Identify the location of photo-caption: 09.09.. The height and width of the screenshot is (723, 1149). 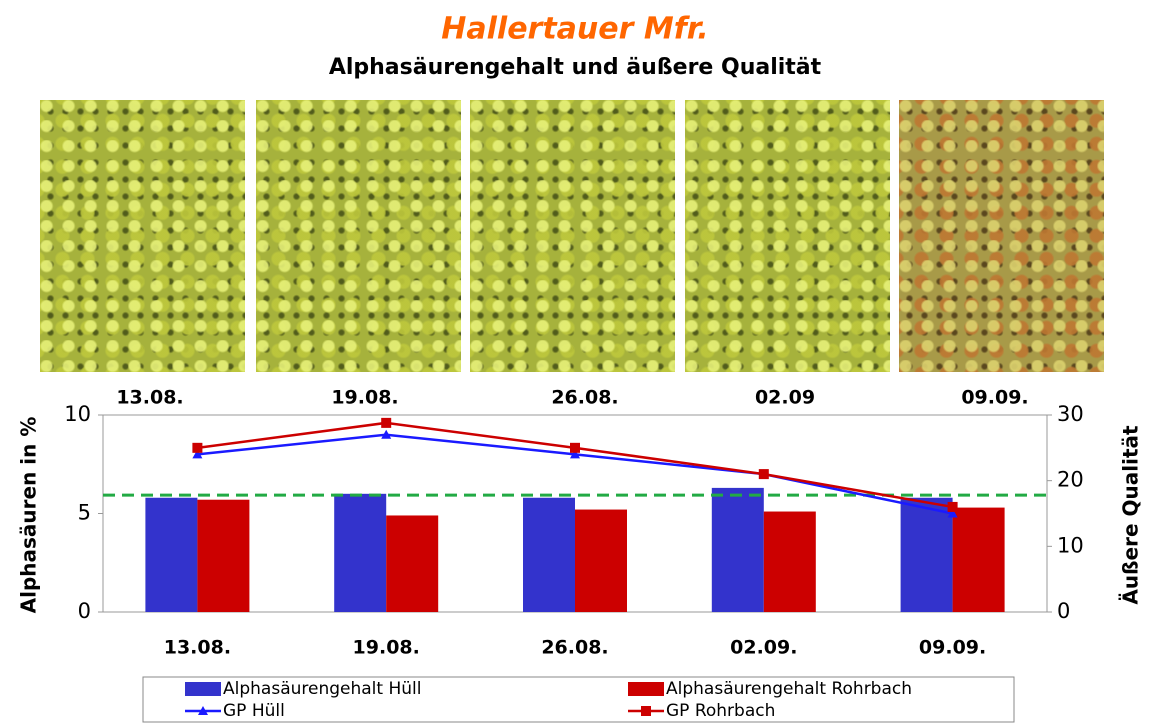
(994, 398).